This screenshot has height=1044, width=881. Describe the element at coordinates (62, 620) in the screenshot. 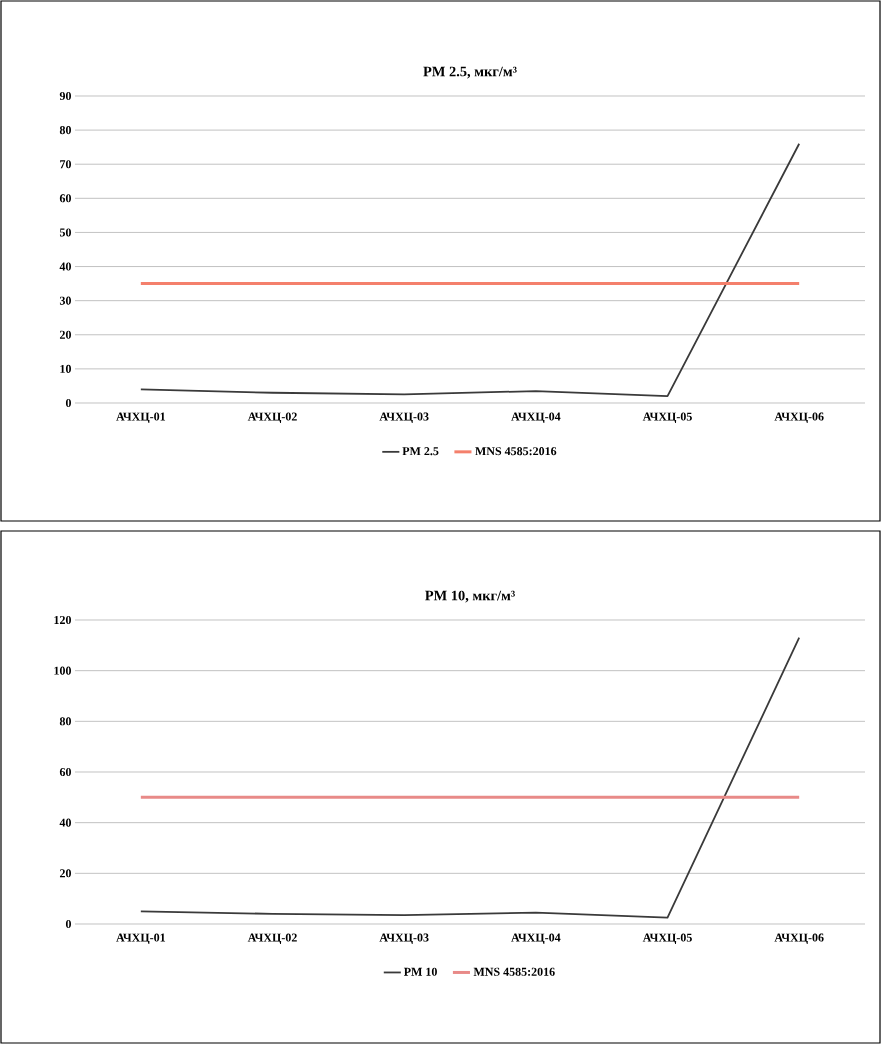

I see `y-tick-label: 120` at that location.